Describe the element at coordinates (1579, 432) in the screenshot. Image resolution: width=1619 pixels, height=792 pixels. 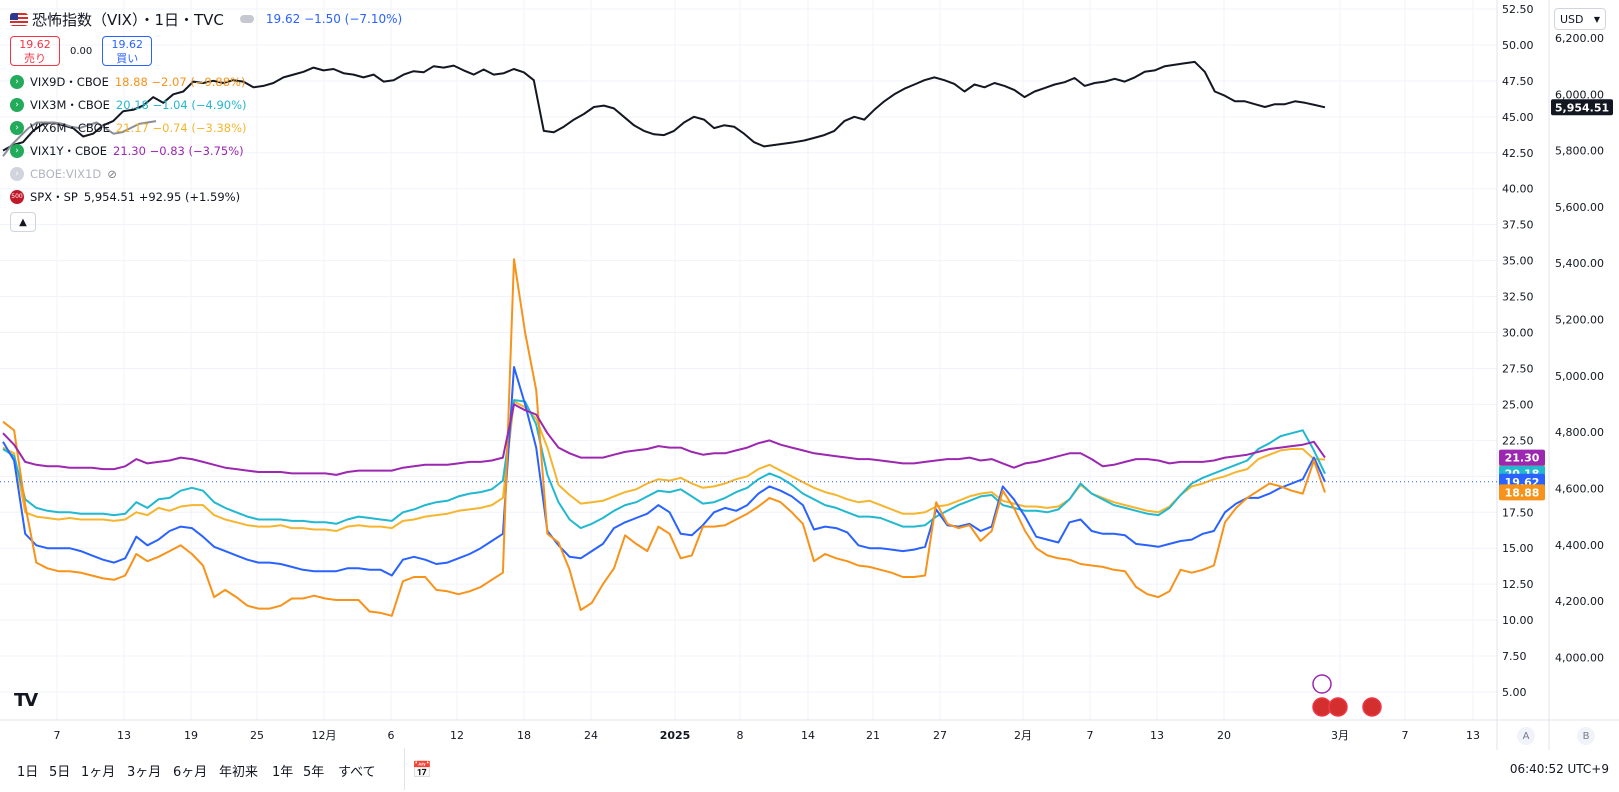
I see `right-axis-tick: 4,800.00` at that location.